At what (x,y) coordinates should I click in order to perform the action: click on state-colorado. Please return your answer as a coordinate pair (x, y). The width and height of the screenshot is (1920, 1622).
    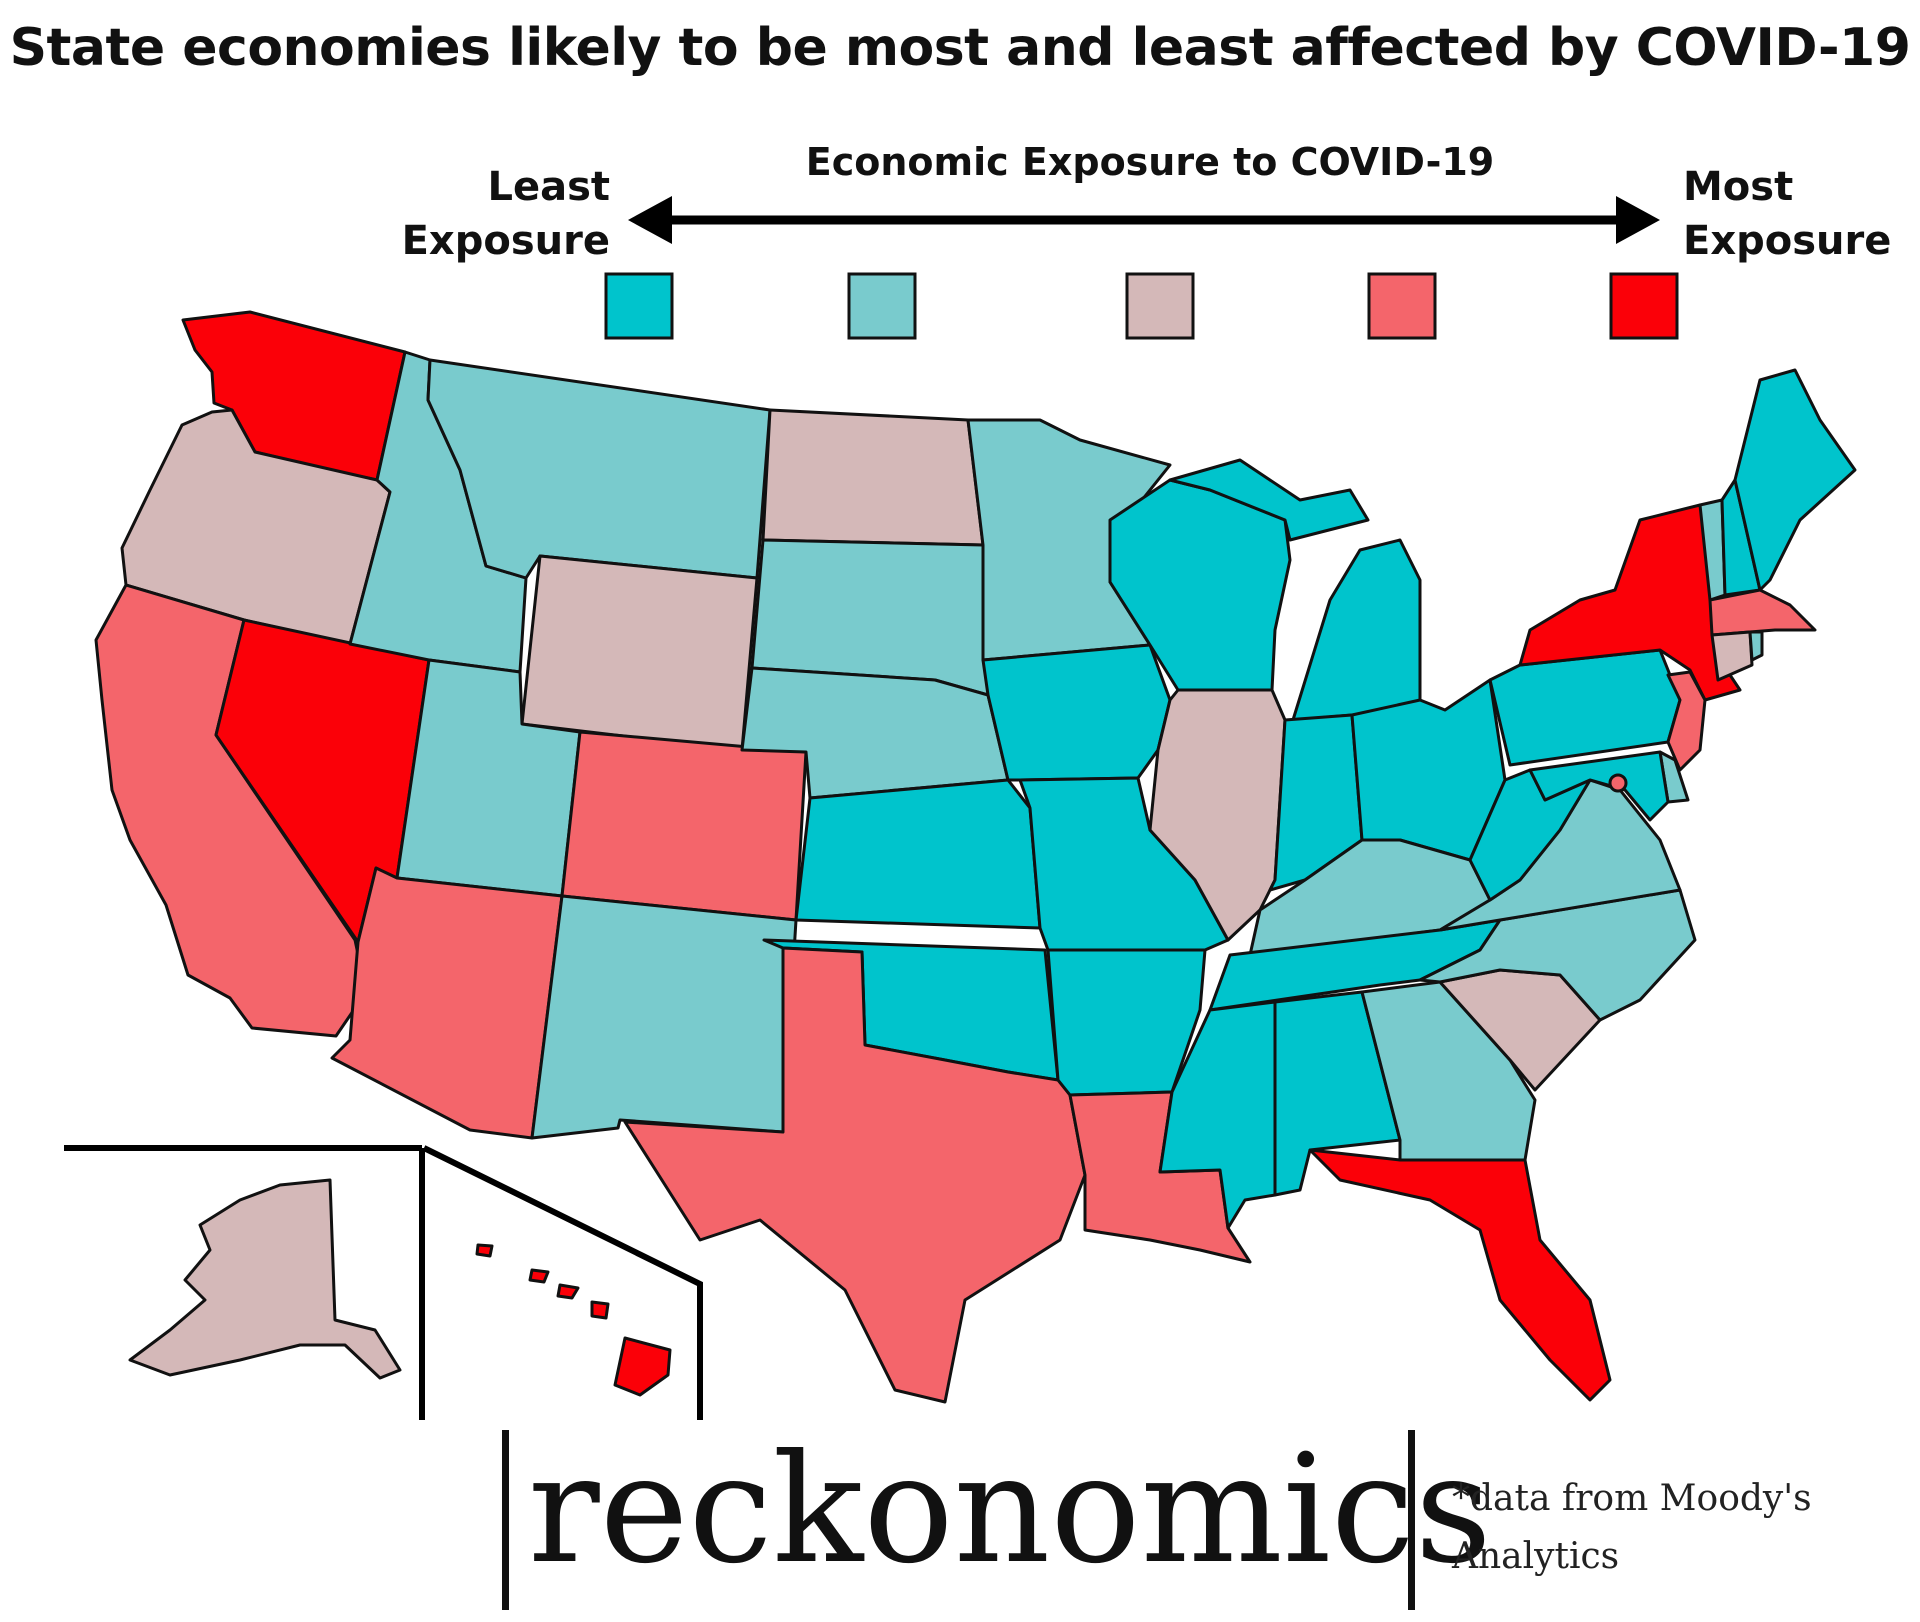
    Looking at the image, I should click on (684, 826).